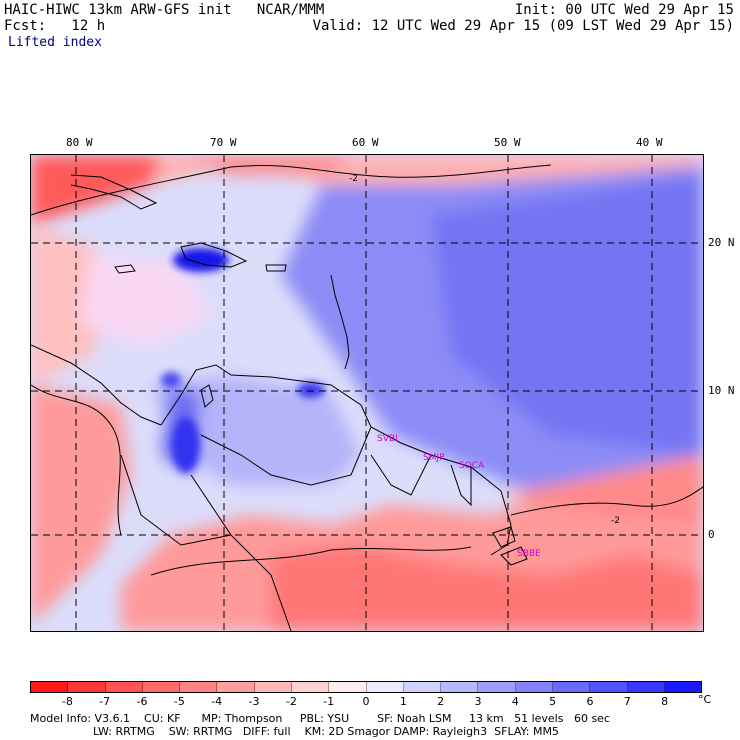  What do you see at coordinates (472, 466) in the screenshot?
I see `station-soca: SOCA` at bounding box center [472, 466].